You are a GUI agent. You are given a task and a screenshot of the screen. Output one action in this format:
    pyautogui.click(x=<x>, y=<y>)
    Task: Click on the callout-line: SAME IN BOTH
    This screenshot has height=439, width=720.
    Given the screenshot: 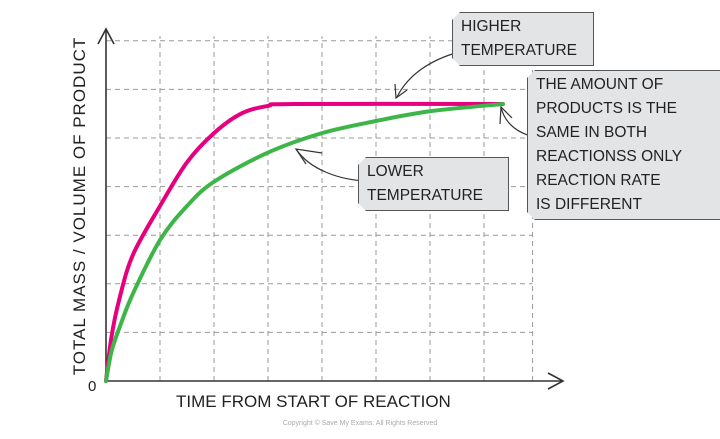 What is the action you would take?
    pyautogui.click(x=592, y=132)
    